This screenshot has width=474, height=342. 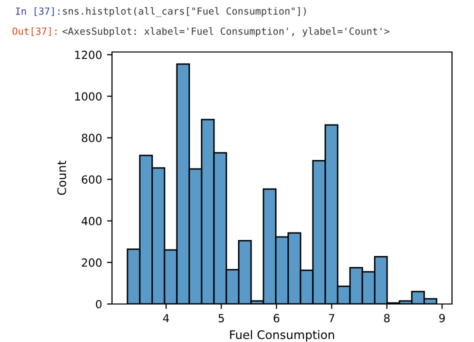 What do you see at coordinates (92, 179) in the screenshot?
I see `y-tick-label: 600` at bounding box center [92, 179].